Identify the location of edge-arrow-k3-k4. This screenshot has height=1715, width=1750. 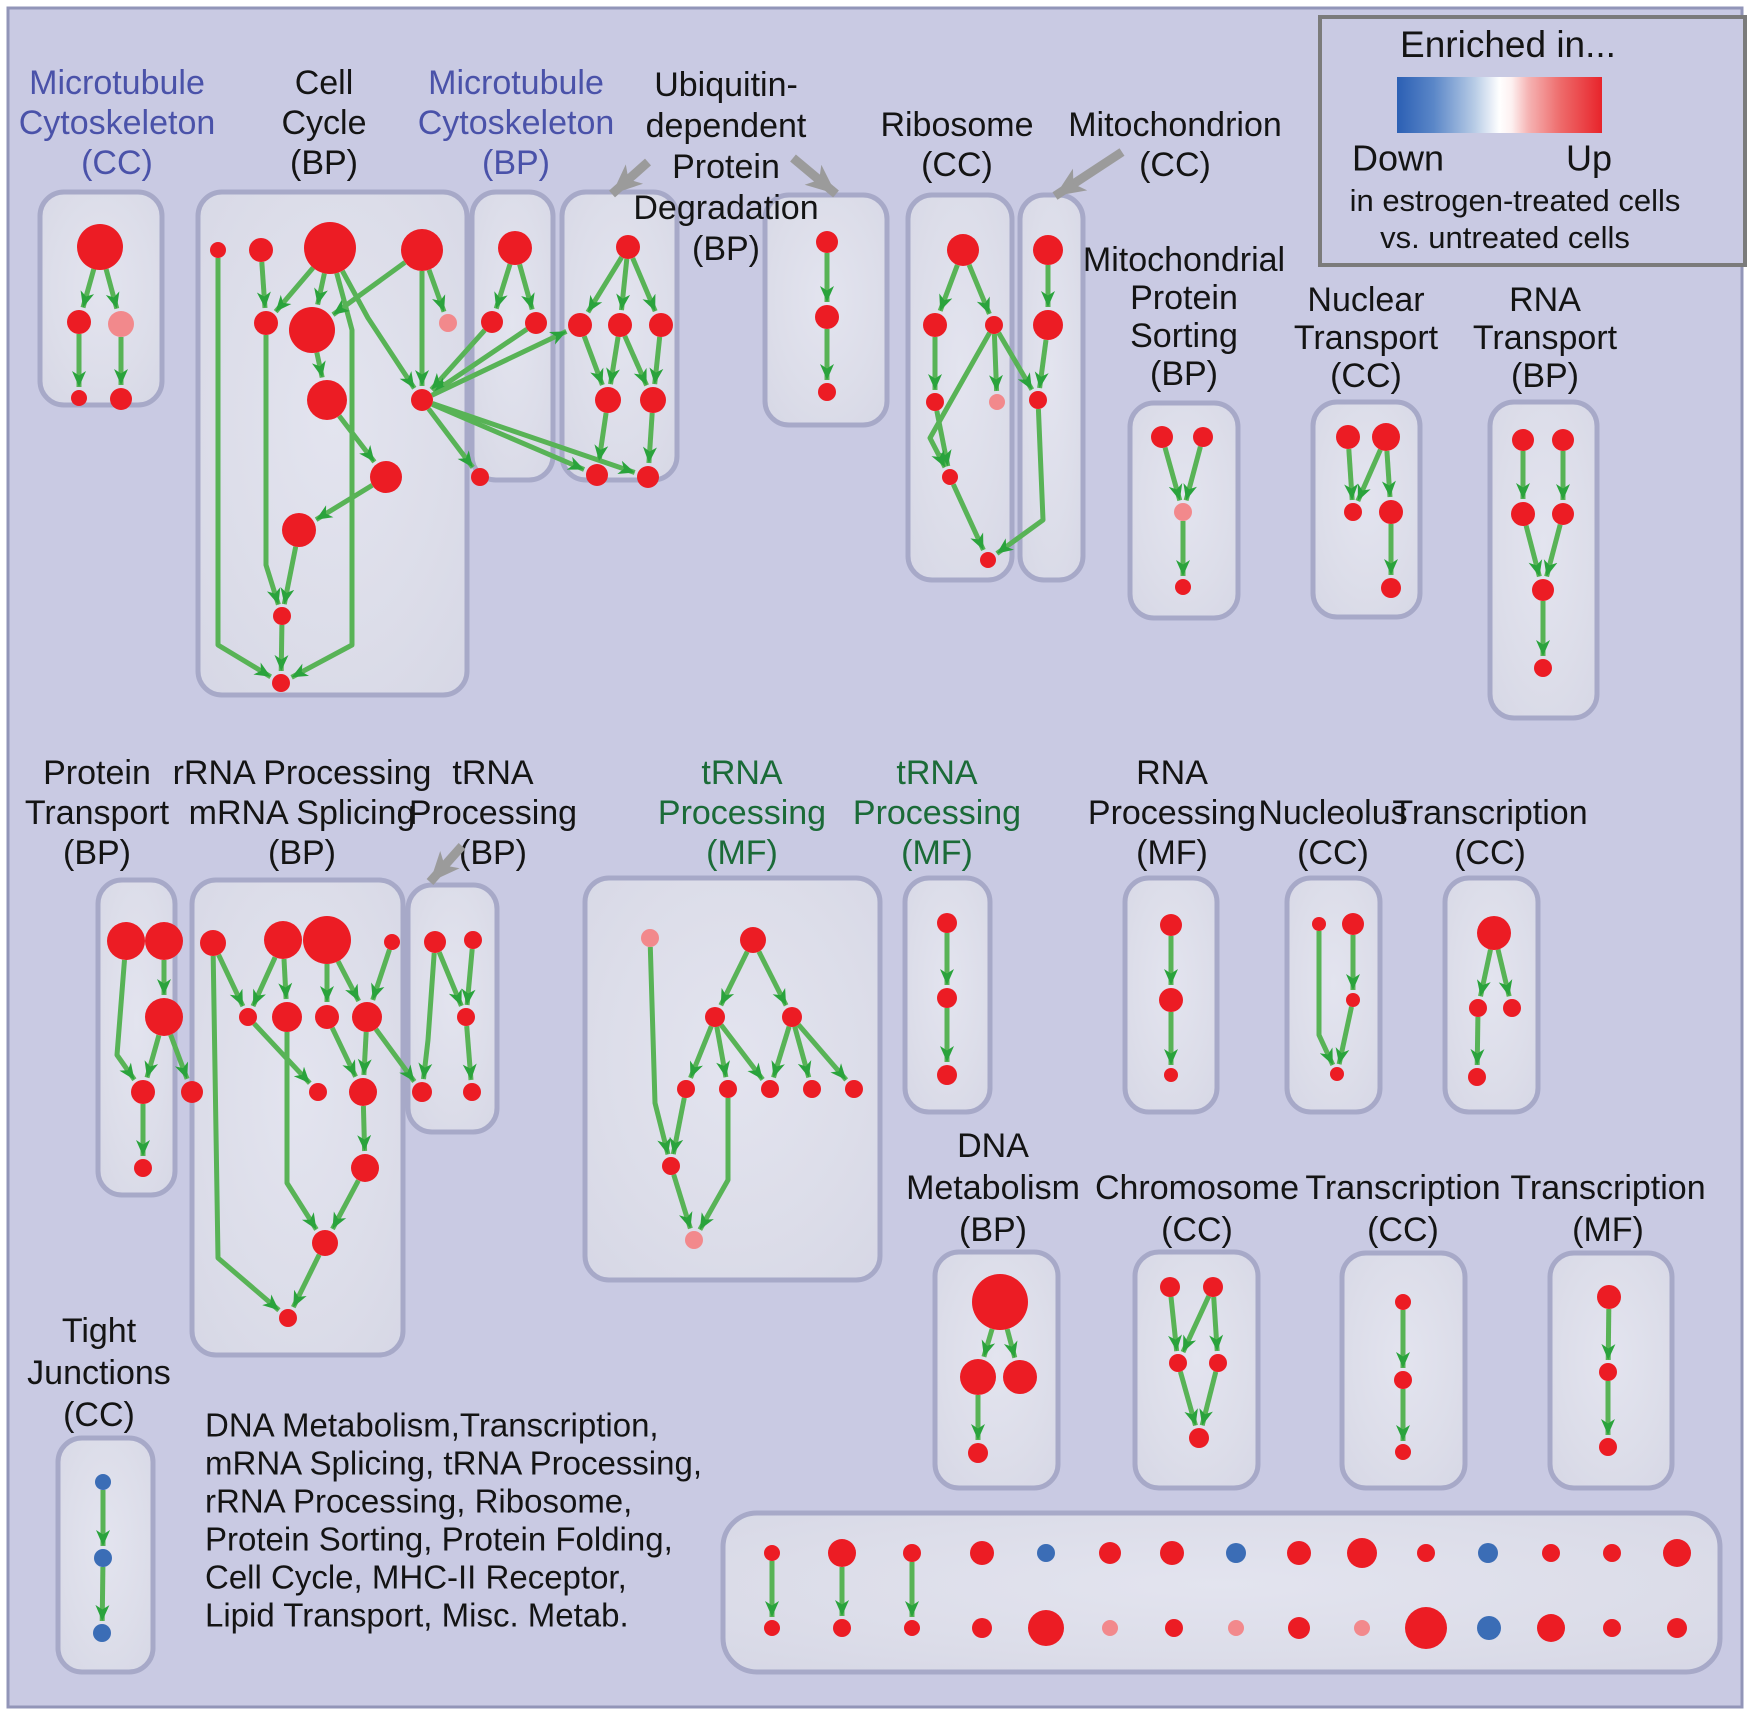
(1209, 1399).